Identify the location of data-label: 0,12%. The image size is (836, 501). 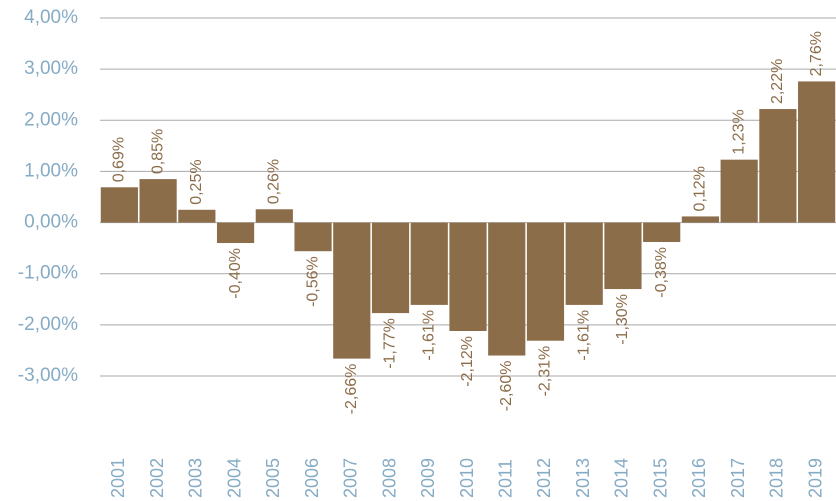
(700, 188).